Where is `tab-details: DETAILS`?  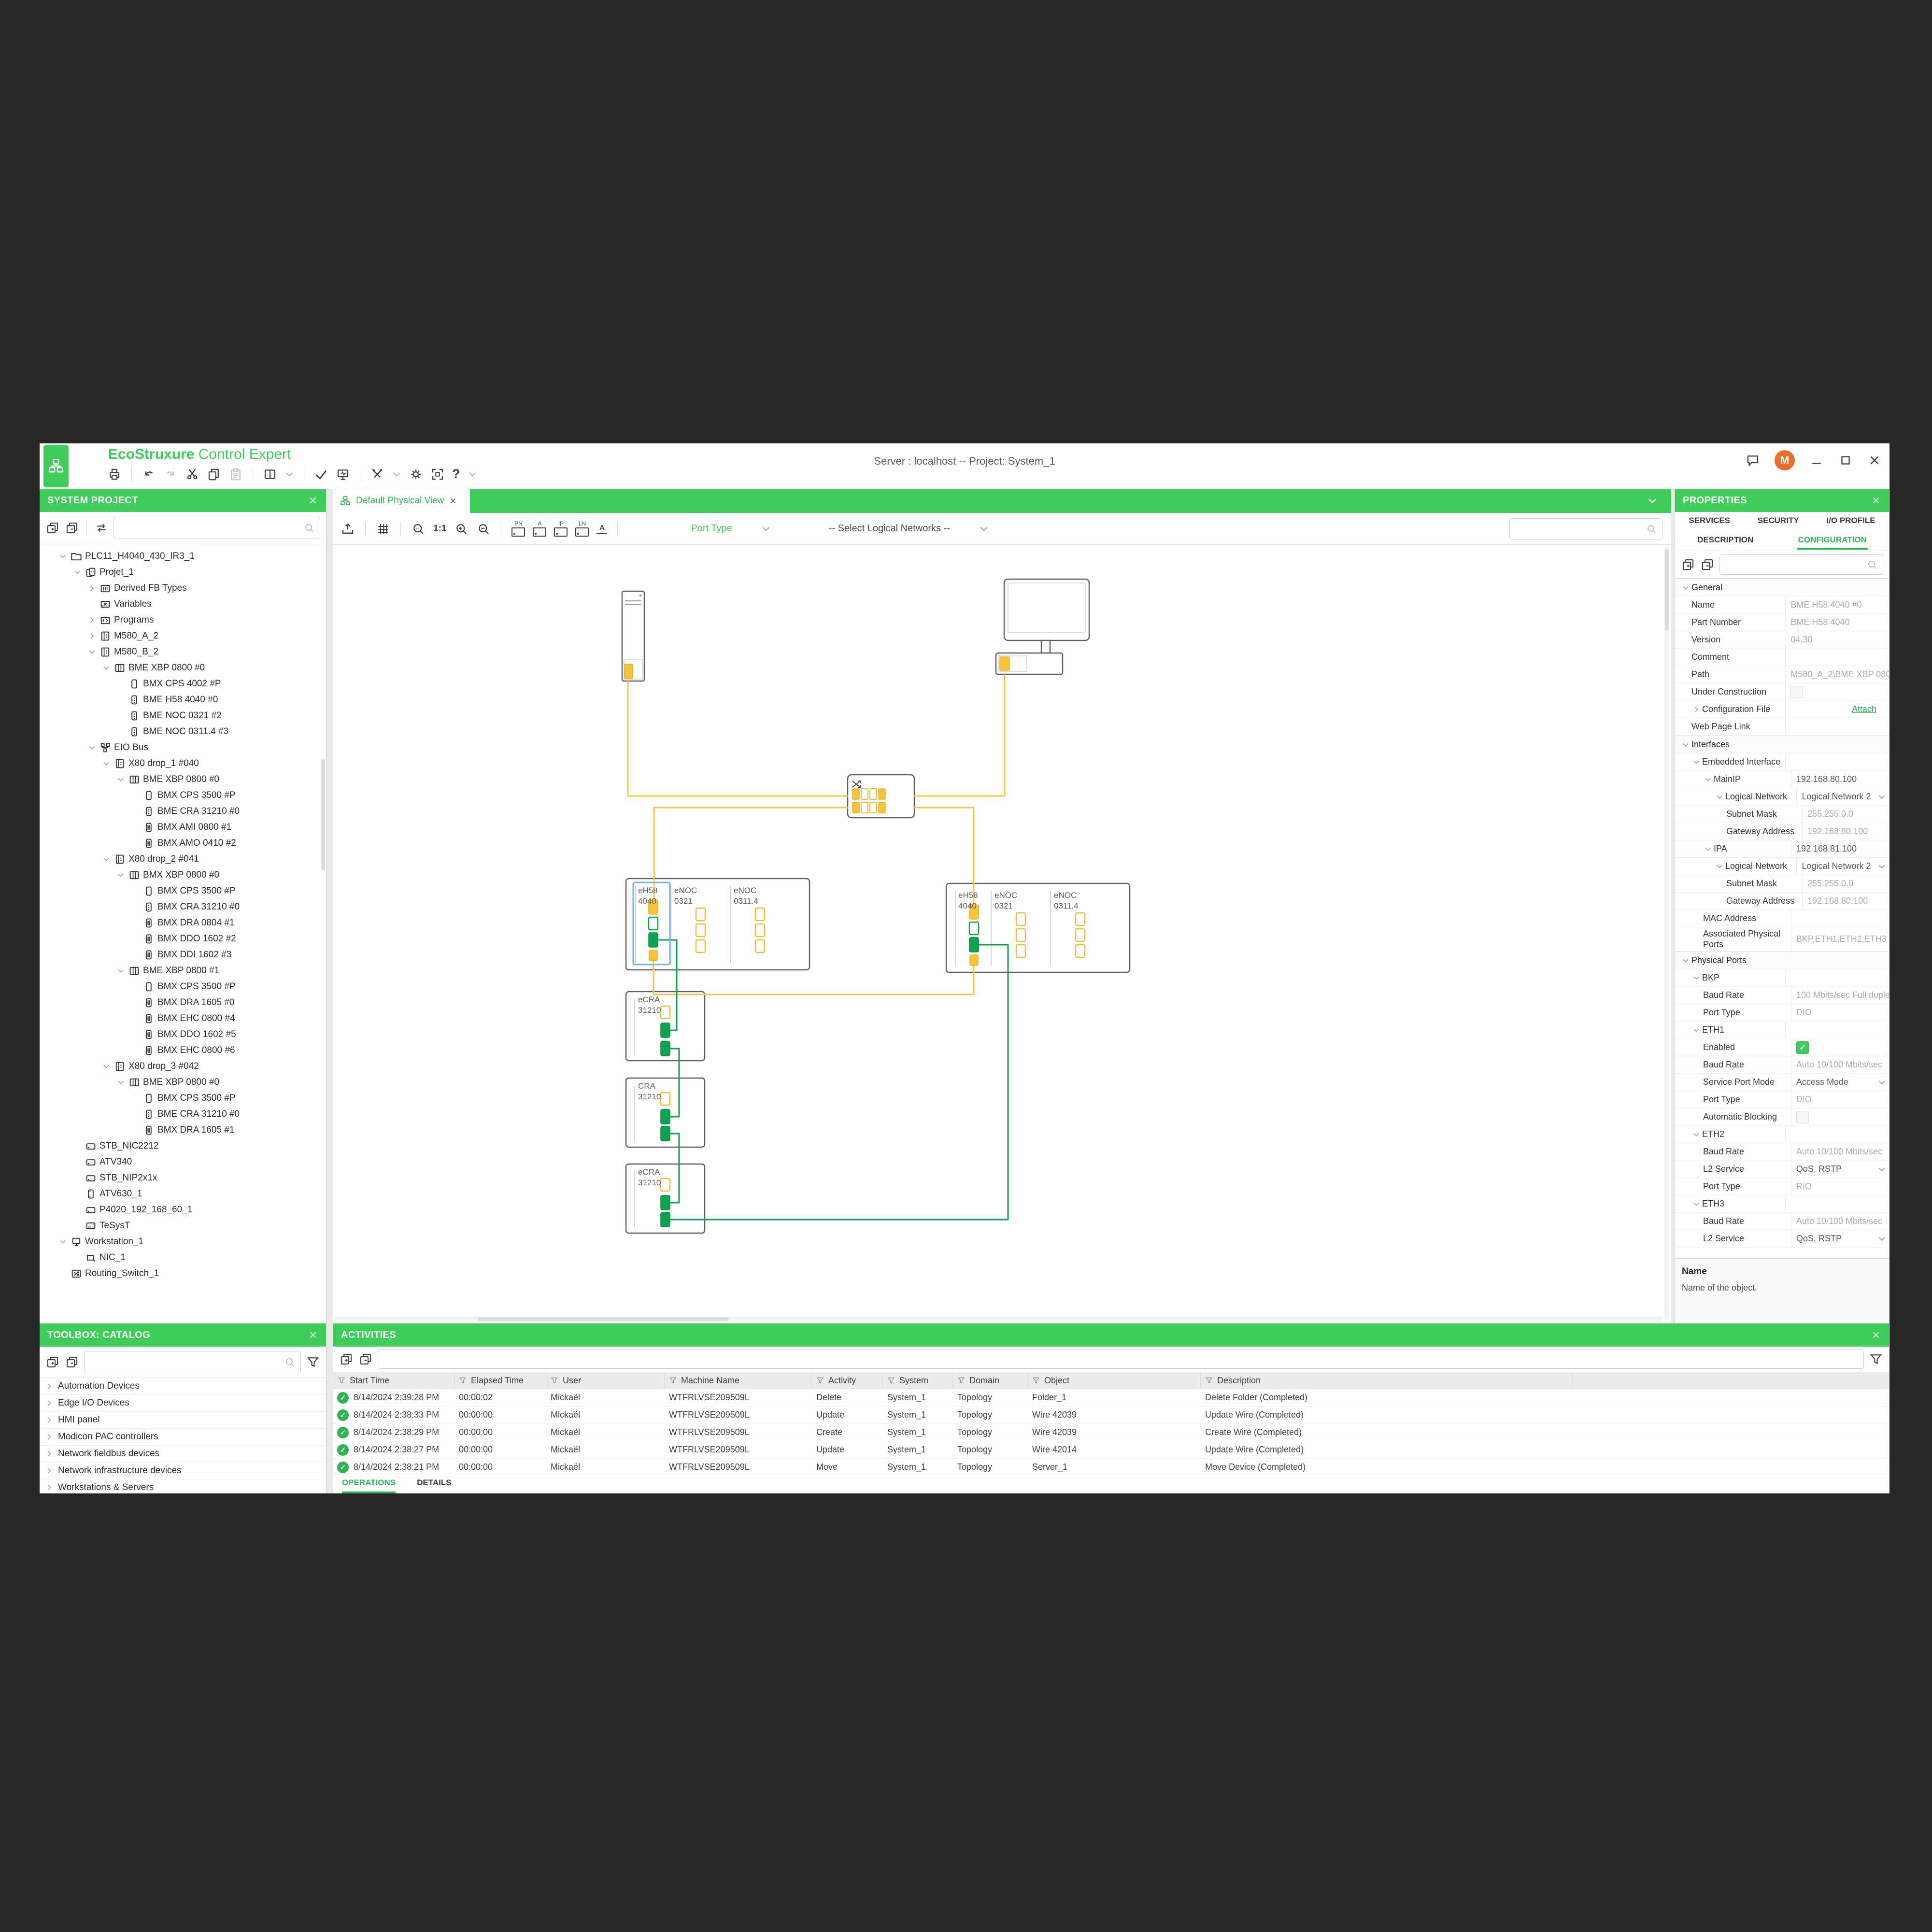
tab-details: DETAILS is located at coordinates (434, 1482).